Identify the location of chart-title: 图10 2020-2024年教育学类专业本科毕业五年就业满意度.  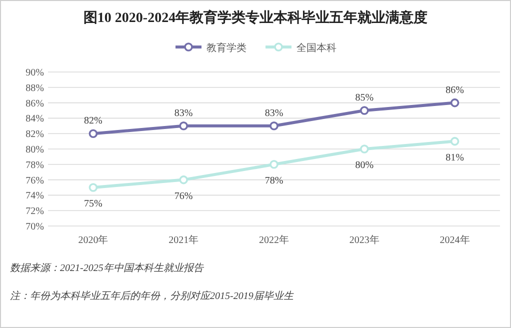
(255, 17).